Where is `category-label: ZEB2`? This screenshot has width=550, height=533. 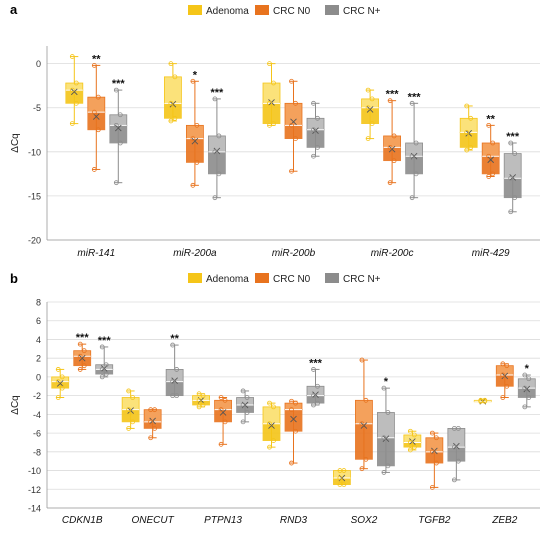 category-label: ZEB2 is located at coordinates (504, 520).